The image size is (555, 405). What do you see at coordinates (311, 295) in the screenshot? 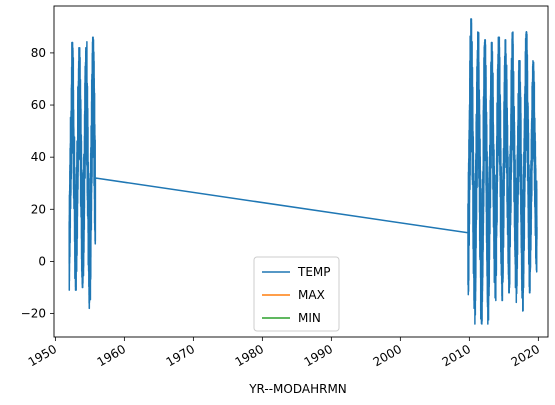
I see `legend-label-max: MAX` at bounding box center [311, 295].